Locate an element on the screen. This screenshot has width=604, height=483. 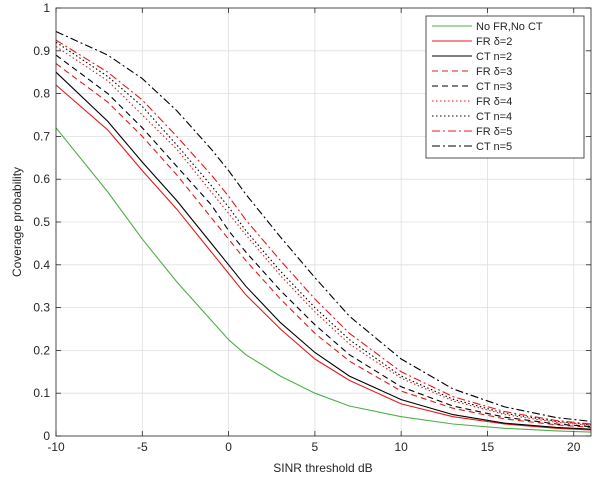
x-tick-label: 20 is located at coordinates (574, 447).